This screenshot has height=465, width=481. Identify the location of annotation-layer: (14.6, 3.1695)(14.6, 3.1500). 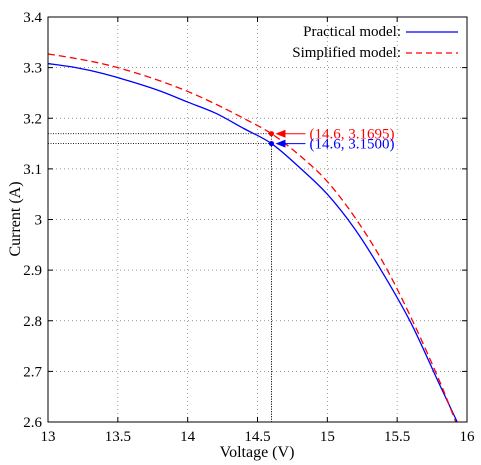
(334, 140).